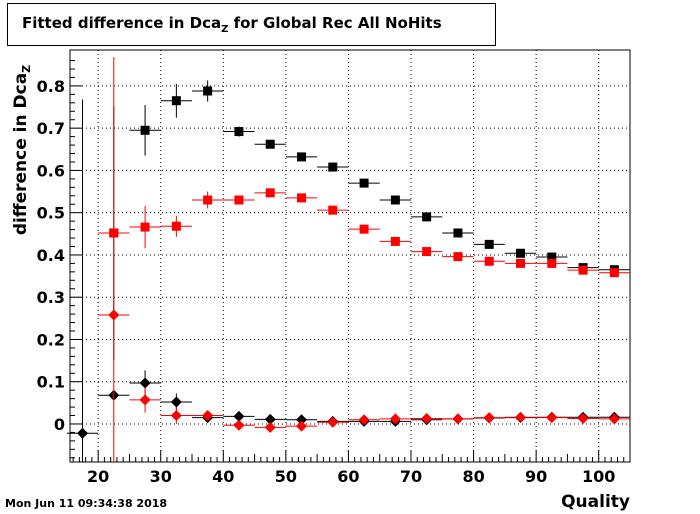 This screenshot has height=514, width=700. What do you see at coordinates (51, 382) in the screenshot?
I see `y-tick-label: 0.1` at bounding box center [51, 382].